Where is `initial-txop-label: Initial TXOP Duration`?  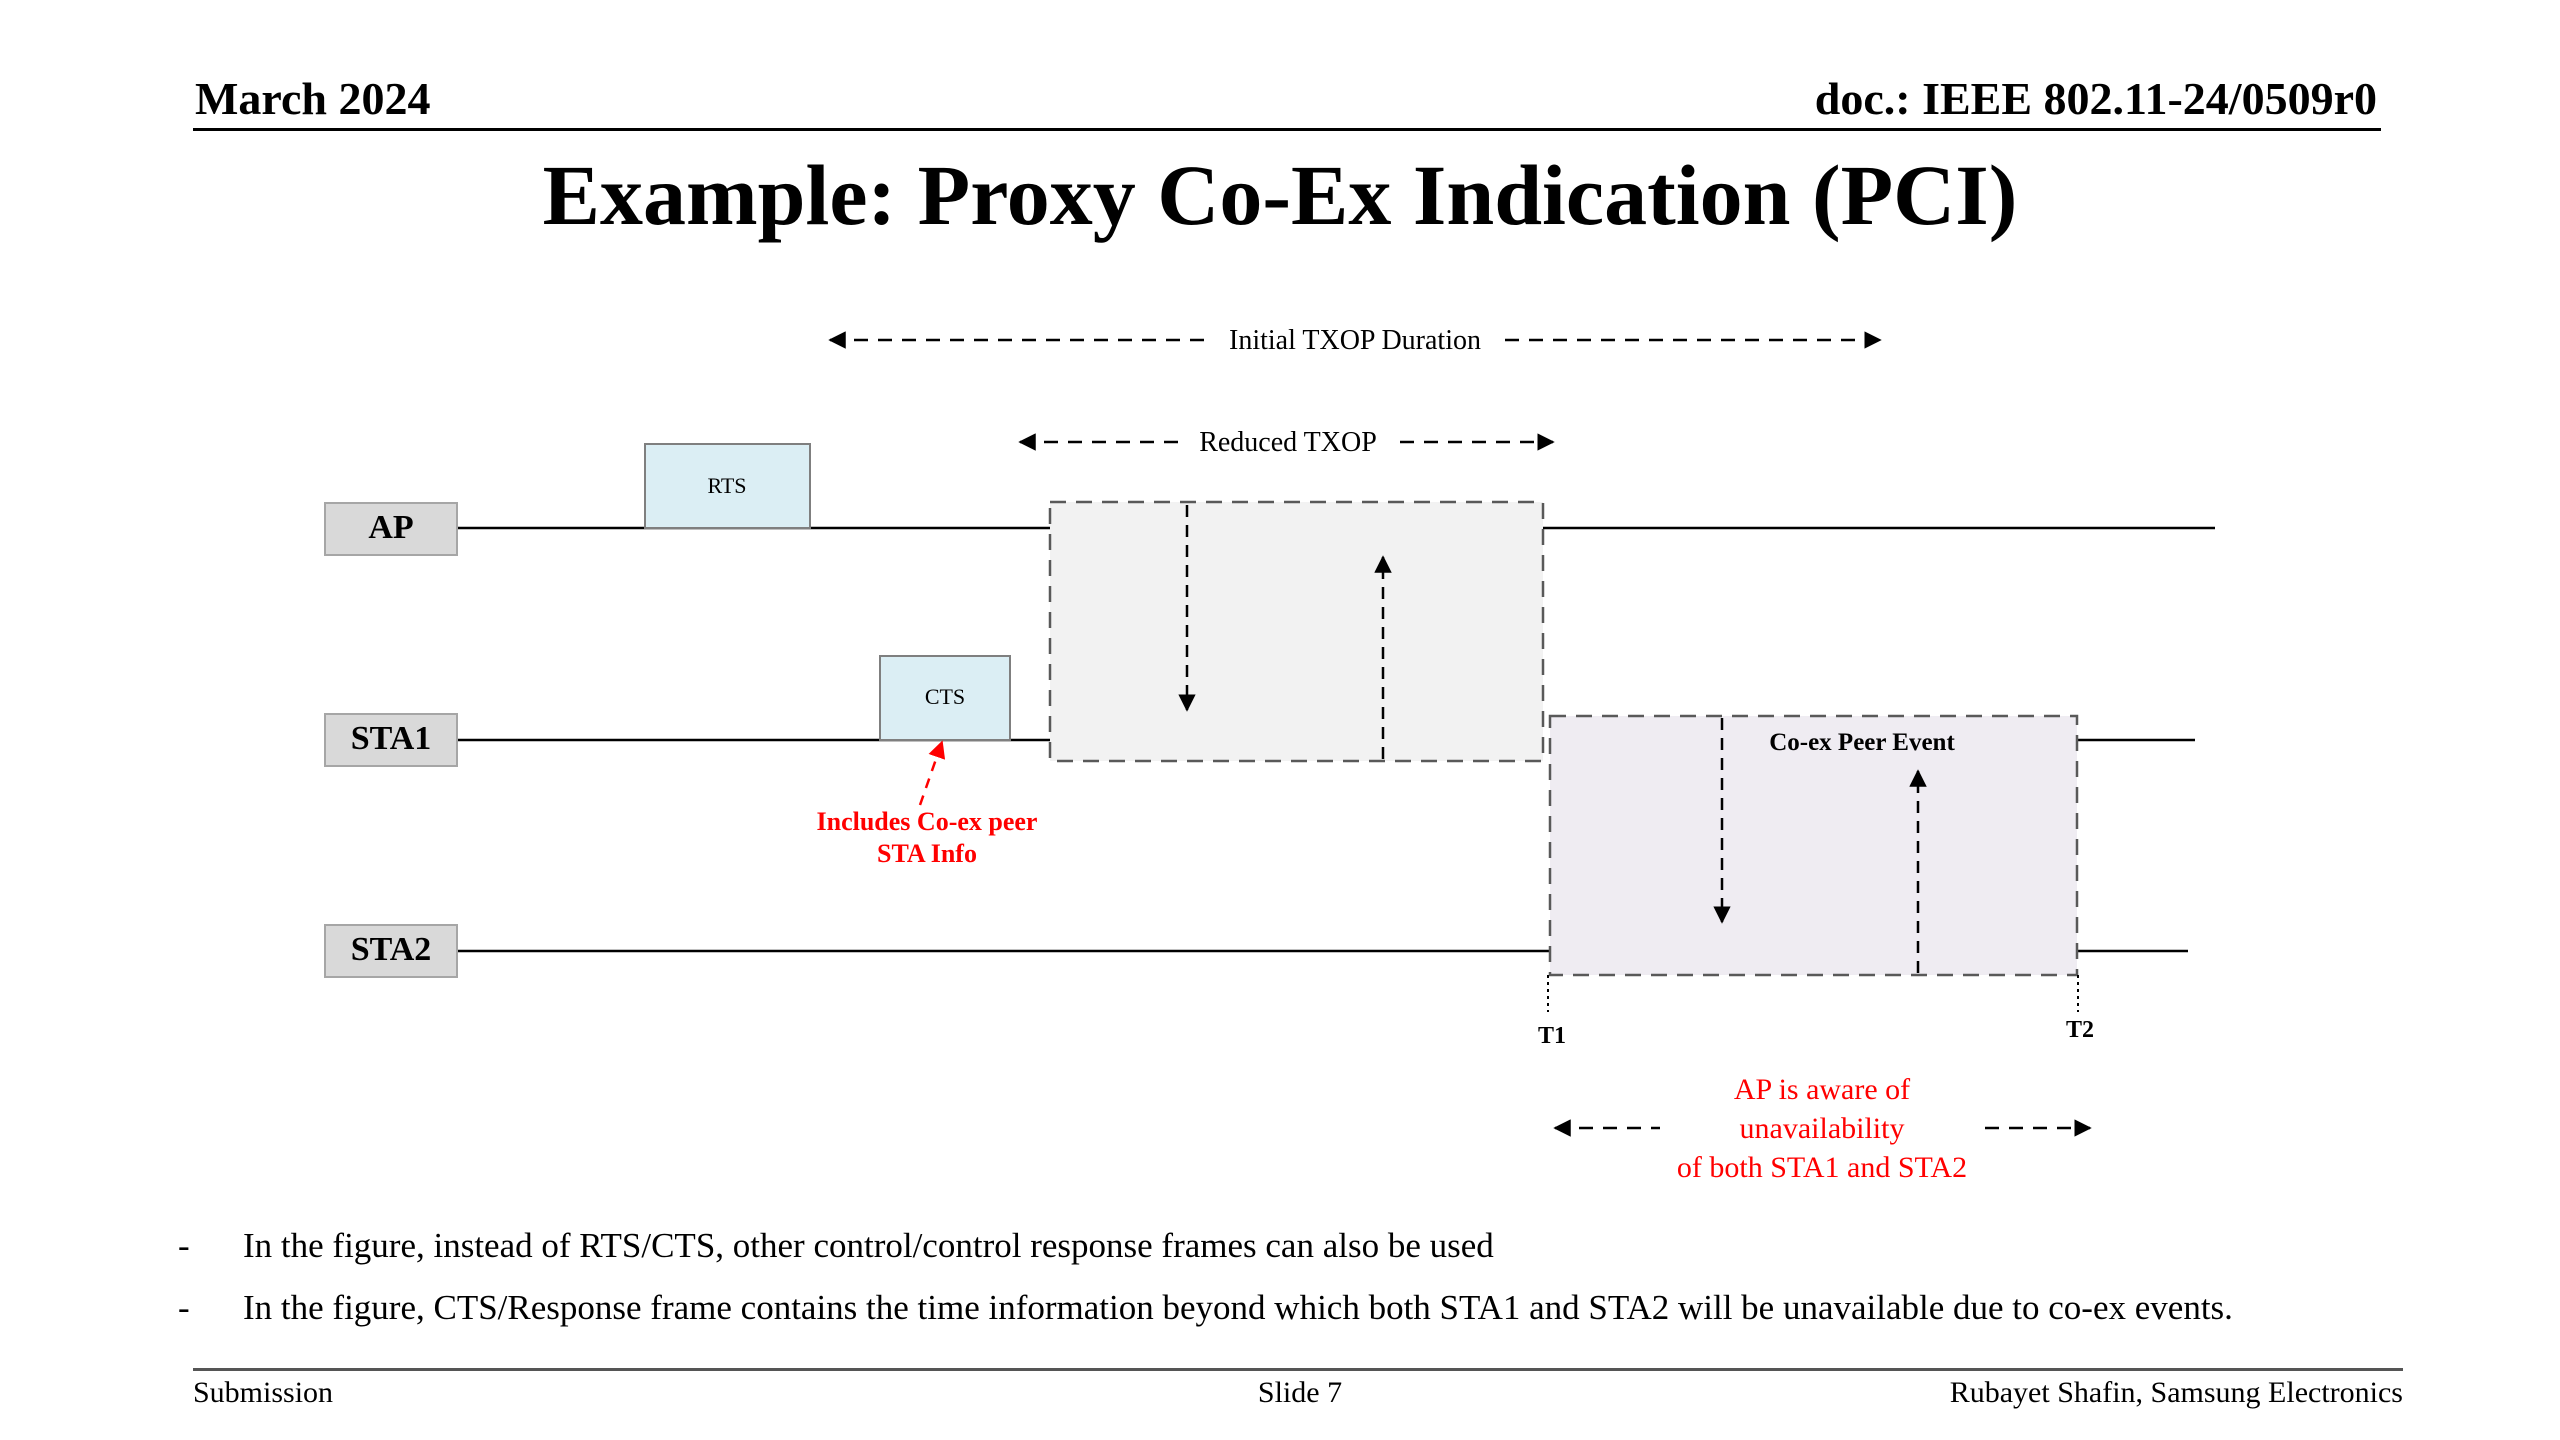 initial-txop-label: Initial TXOP Duration is located at coordinates (1355, 340).